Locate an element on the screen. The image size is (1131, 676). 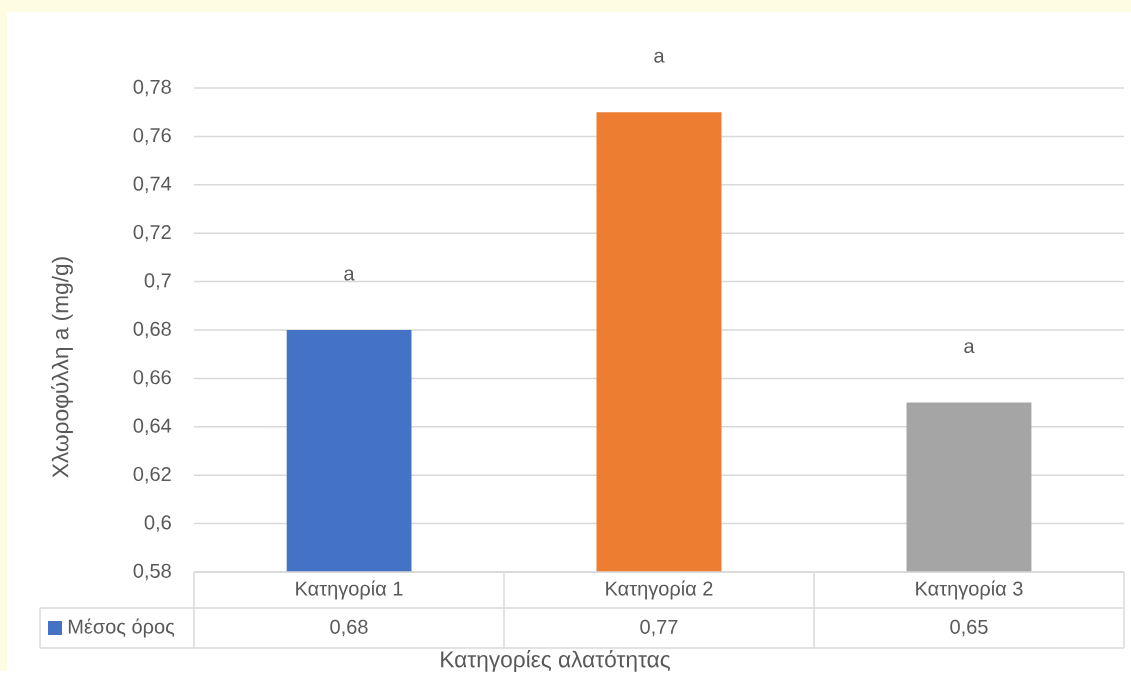
y-tick-label: 0,74 is located at coordinates (152, 184).